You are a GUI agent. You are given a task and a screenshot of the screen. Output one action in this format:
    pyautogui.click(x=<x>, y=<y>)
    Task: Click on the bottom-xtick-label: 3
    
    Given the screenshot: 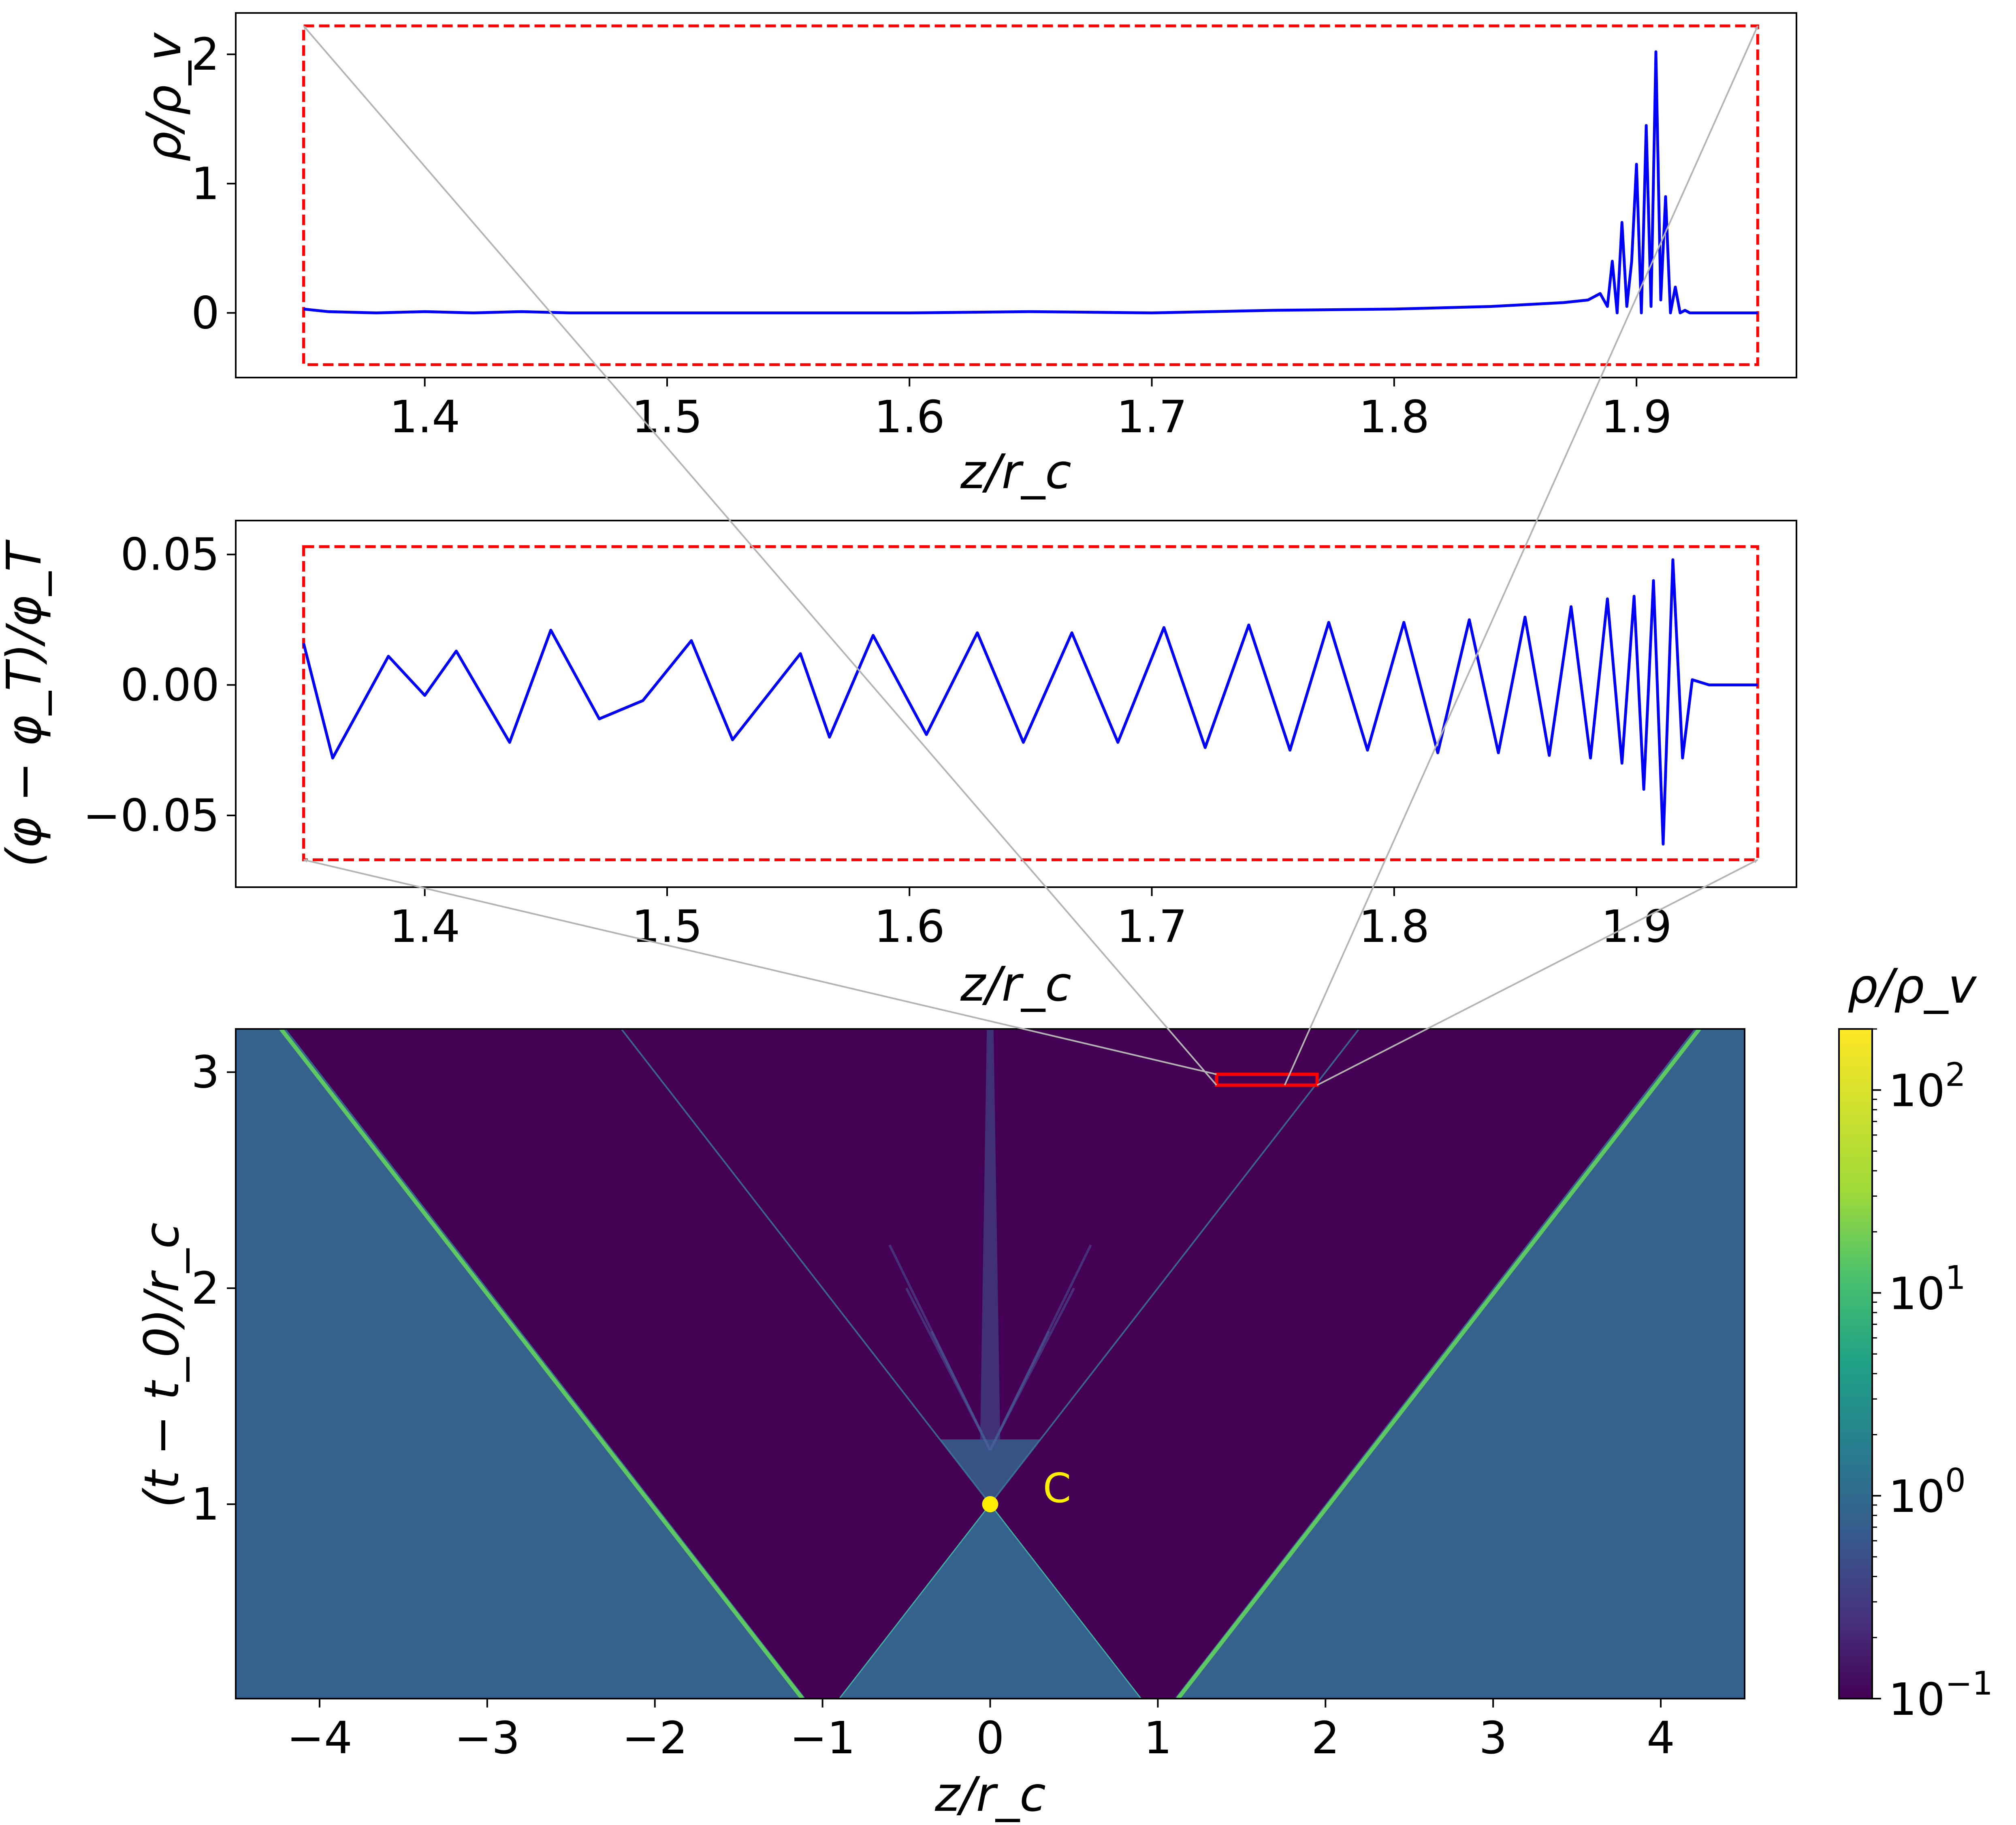 What is the action you would take?
    pyautogui.click(x=1493, y=1738)
    